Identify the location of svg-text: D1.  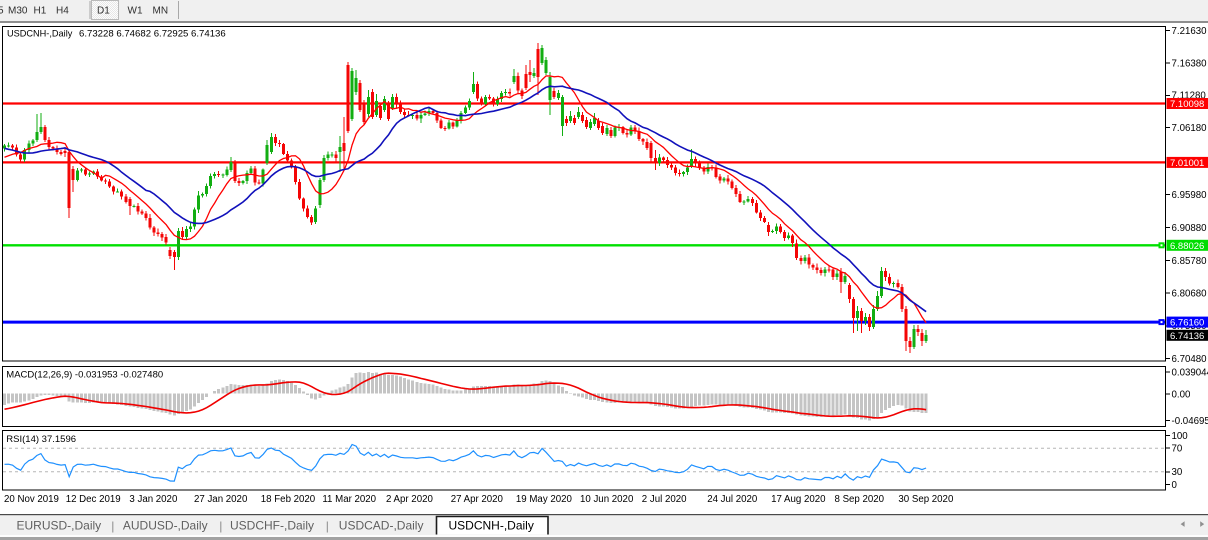
(103, 11).